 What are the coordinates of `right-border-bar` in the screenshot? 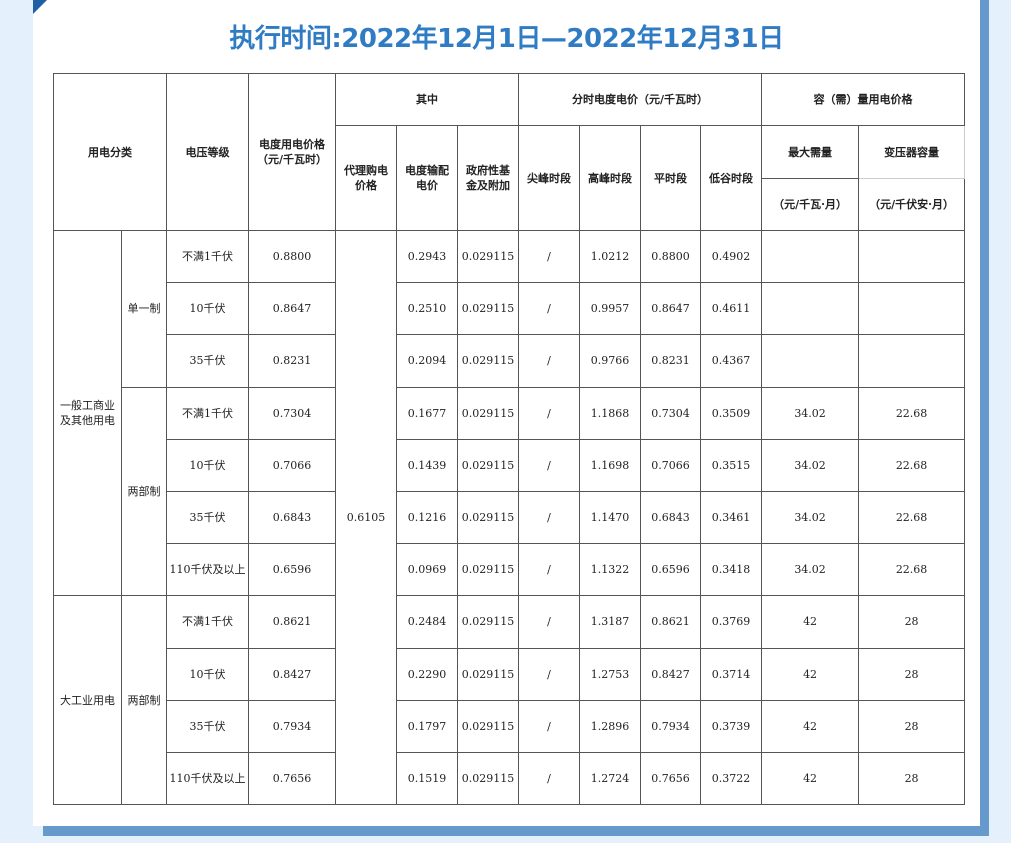 It's located at (984, 418).